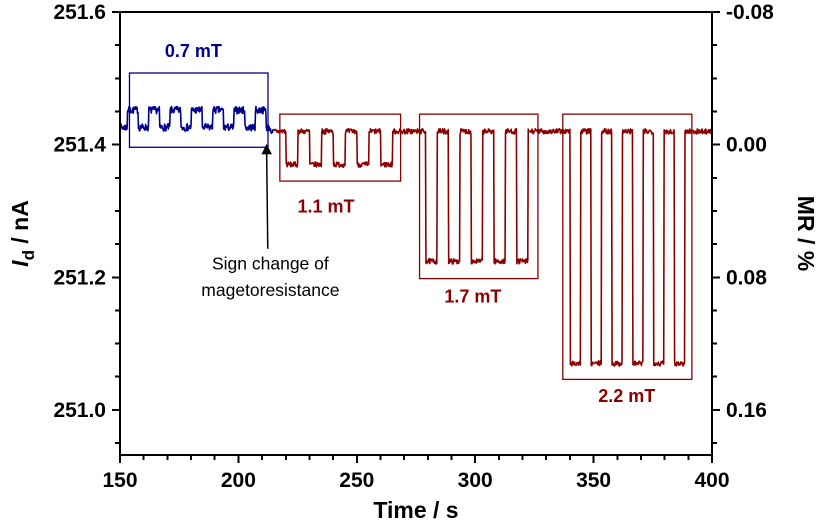  I want to click on segment-label-1: 1.1 mT, so click(326, 206).